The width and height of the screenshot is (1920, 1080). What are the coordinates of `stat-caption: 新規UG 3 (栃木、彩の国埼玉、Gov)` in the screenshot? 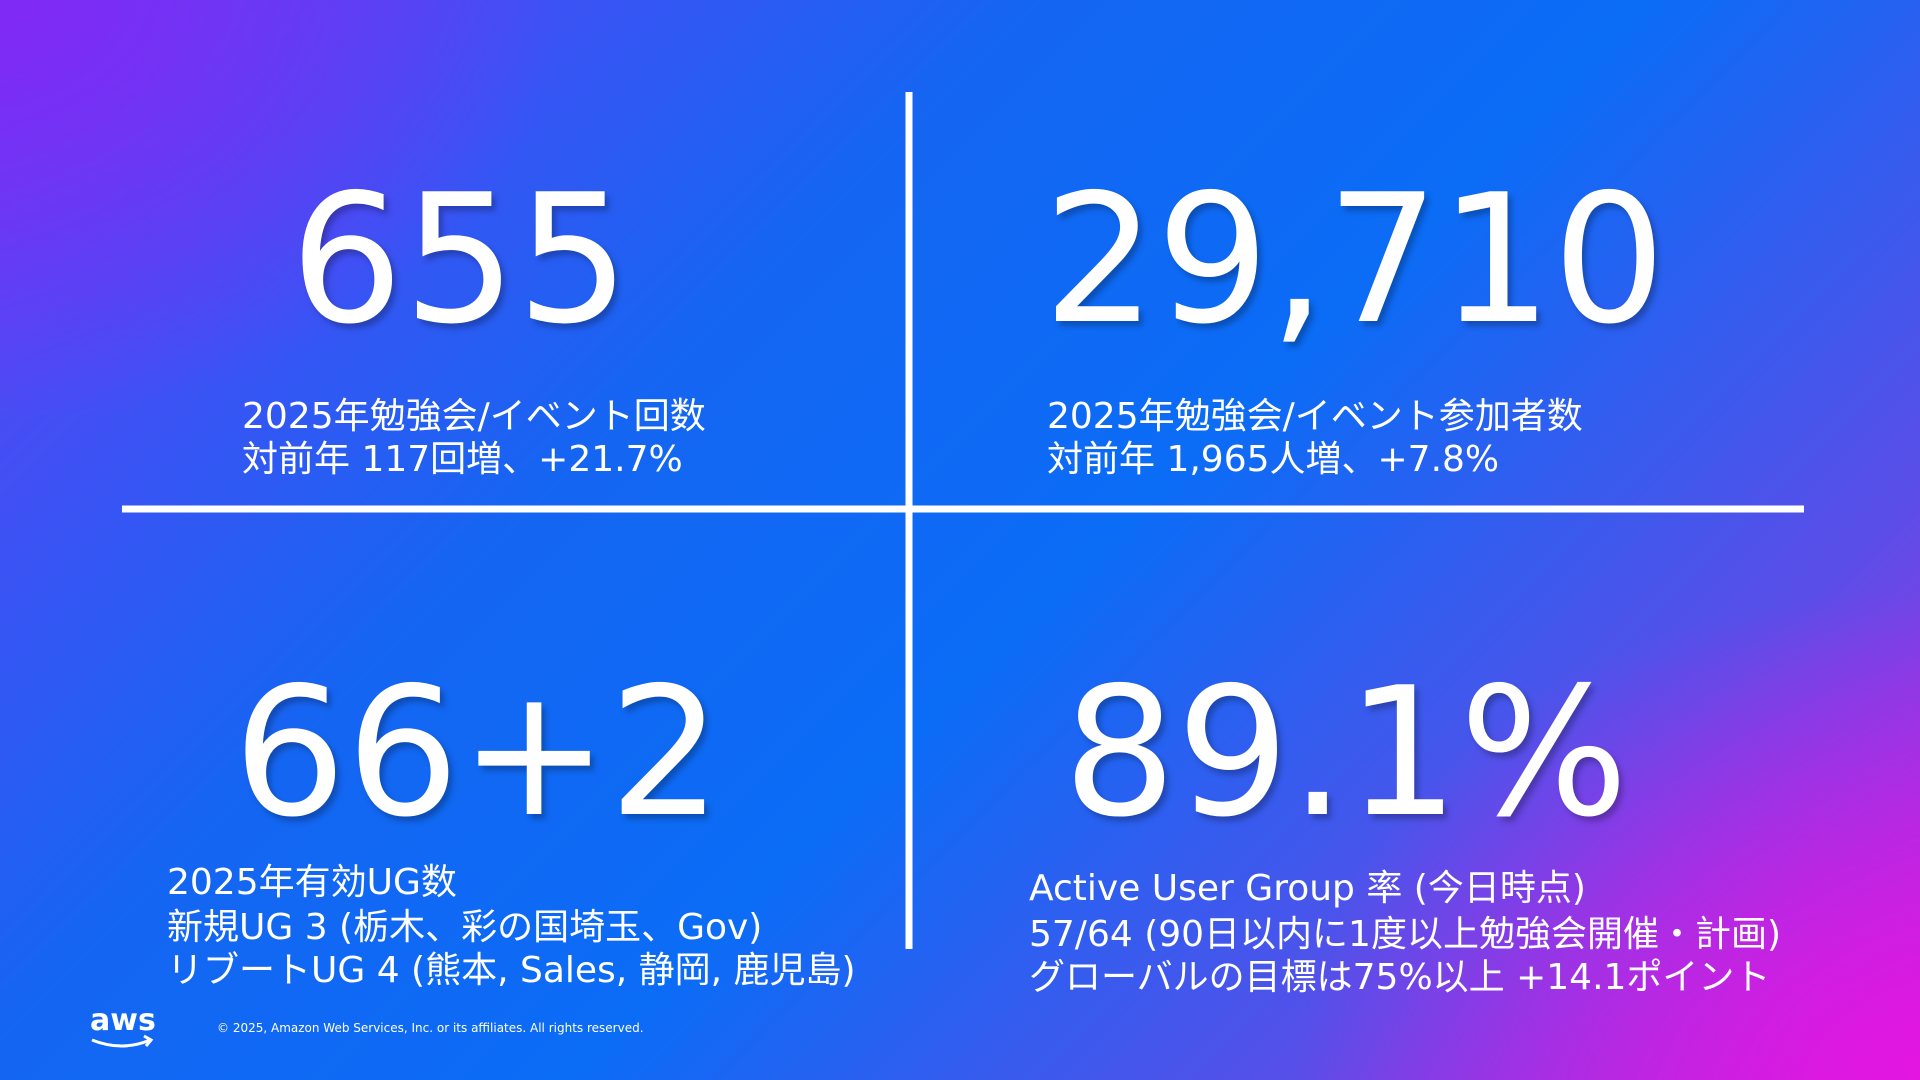 It's located at (464, 927).